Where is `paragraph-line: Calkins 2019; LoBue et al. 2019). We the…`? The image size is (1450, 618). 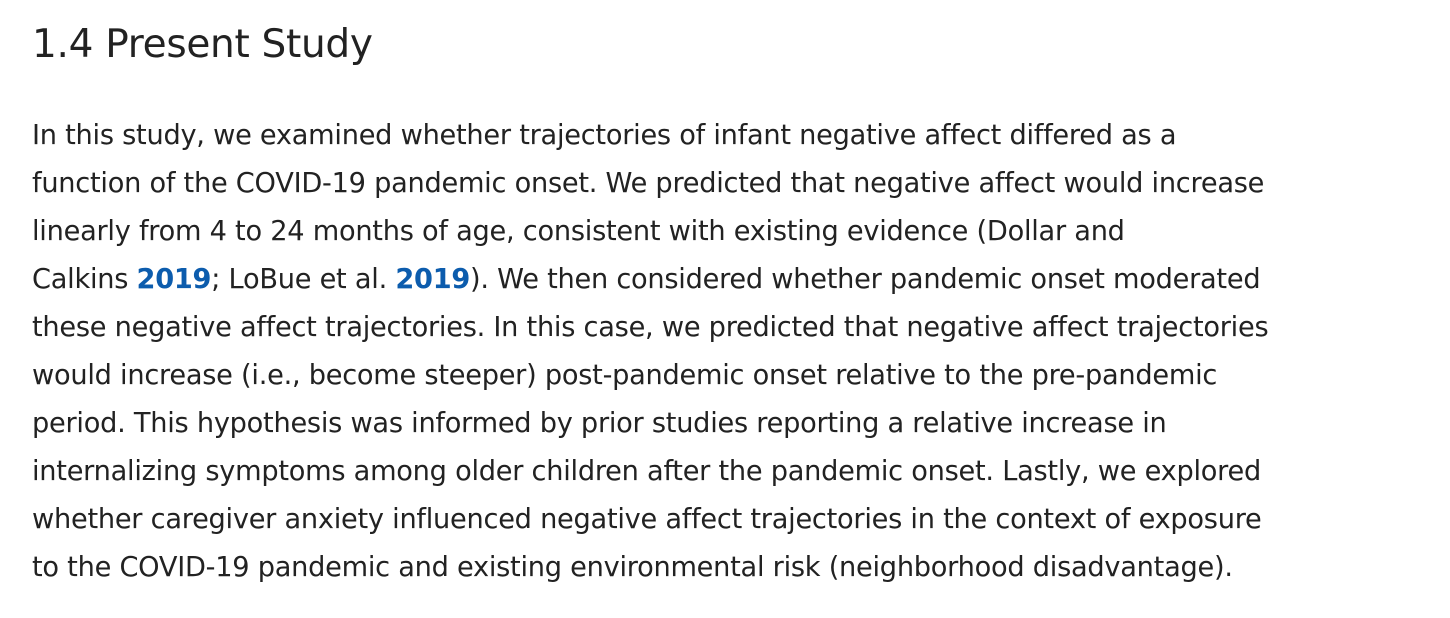
paragraph-line: Calkins 2019; LoBue et al. 2019). We the… is located at coordinates (650, 280).